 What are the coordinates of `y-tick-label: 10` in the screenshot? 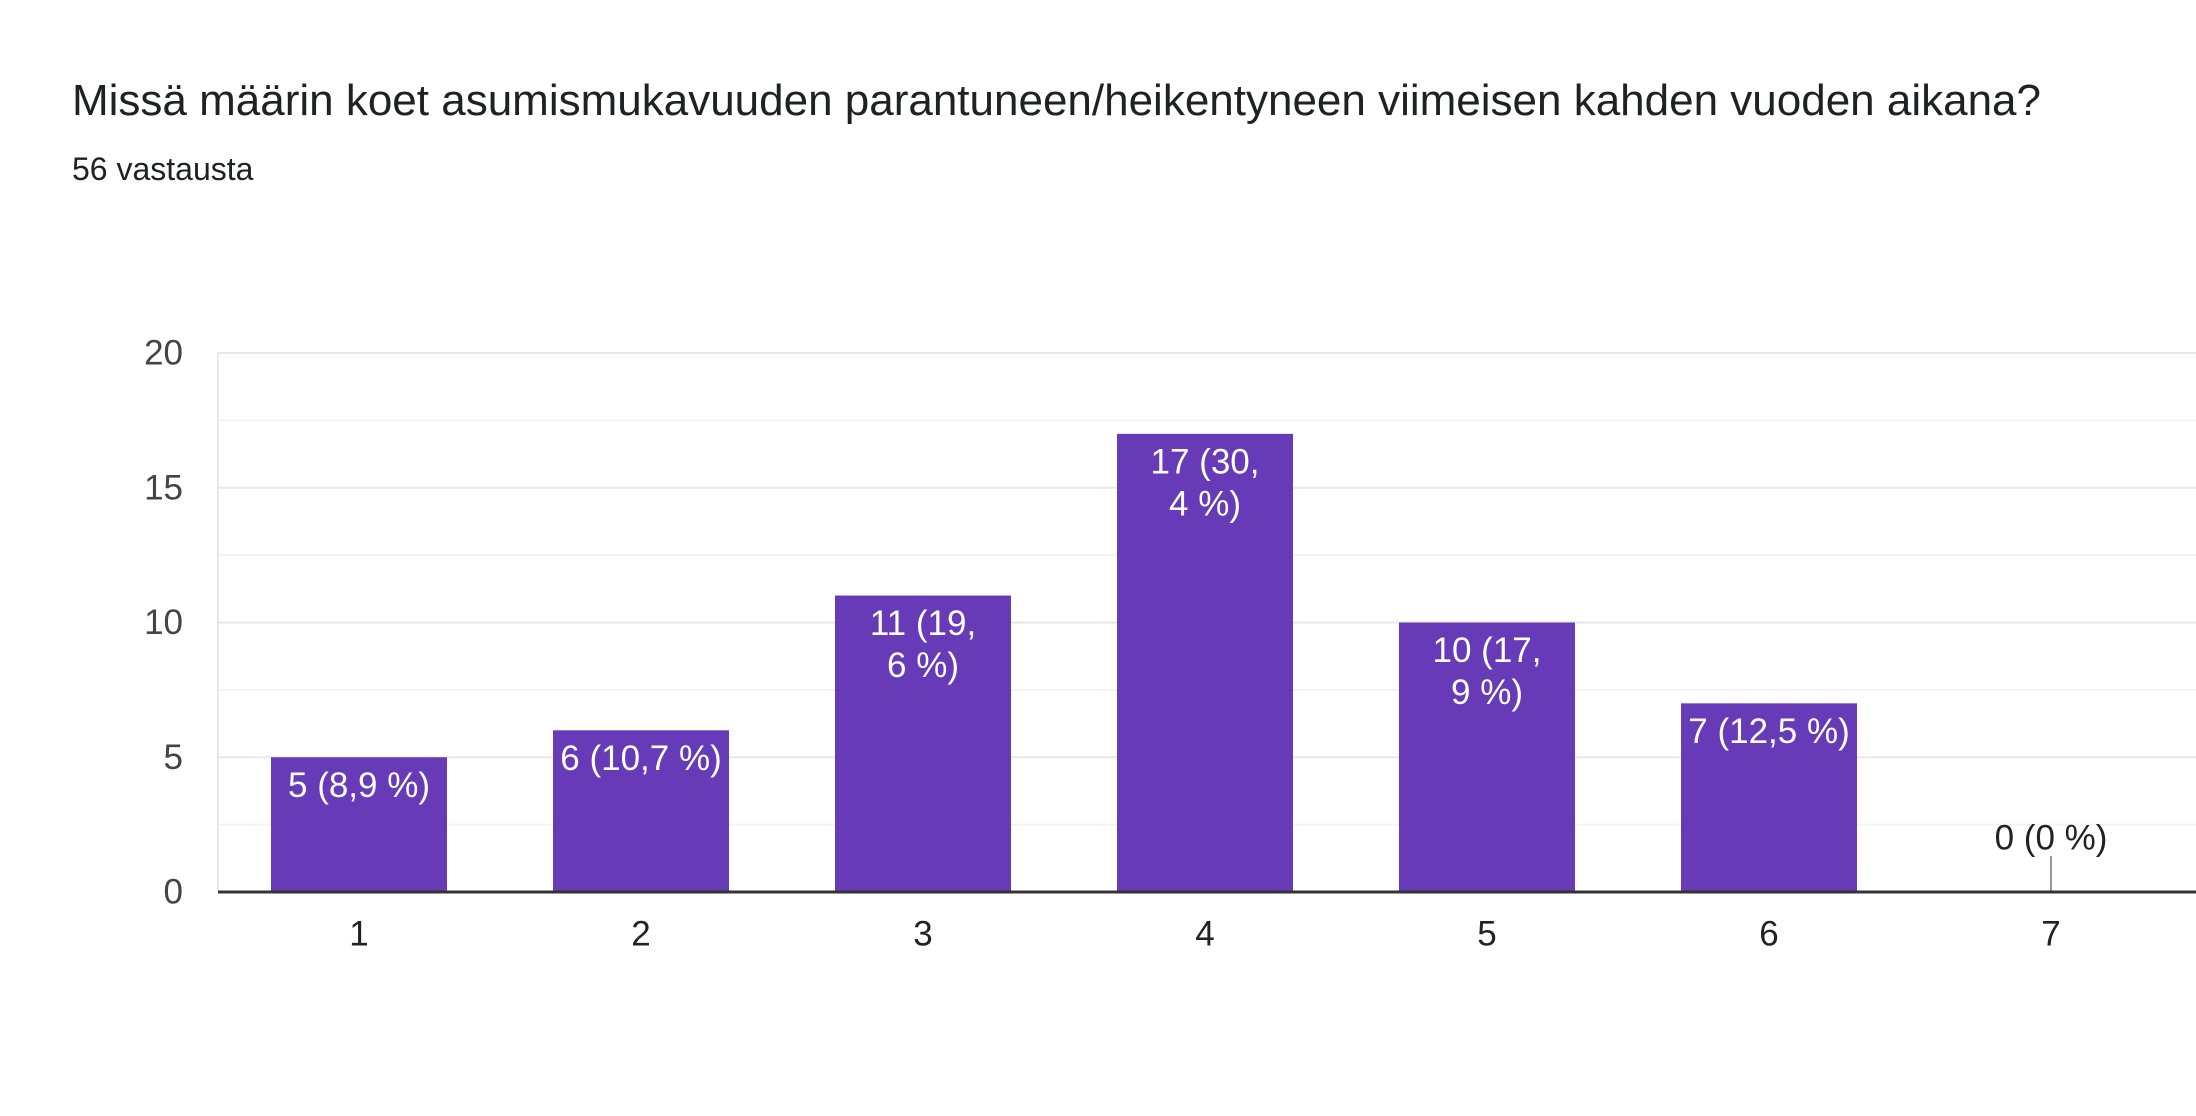 It's located at (163, 622).